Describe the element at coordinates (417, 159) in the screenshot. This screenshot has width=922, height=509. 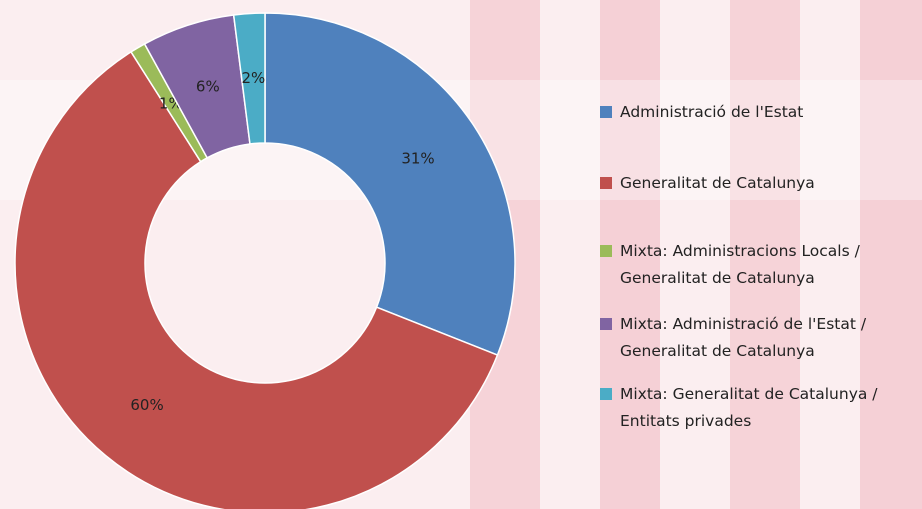
I see `data-label: 31%` at that location.